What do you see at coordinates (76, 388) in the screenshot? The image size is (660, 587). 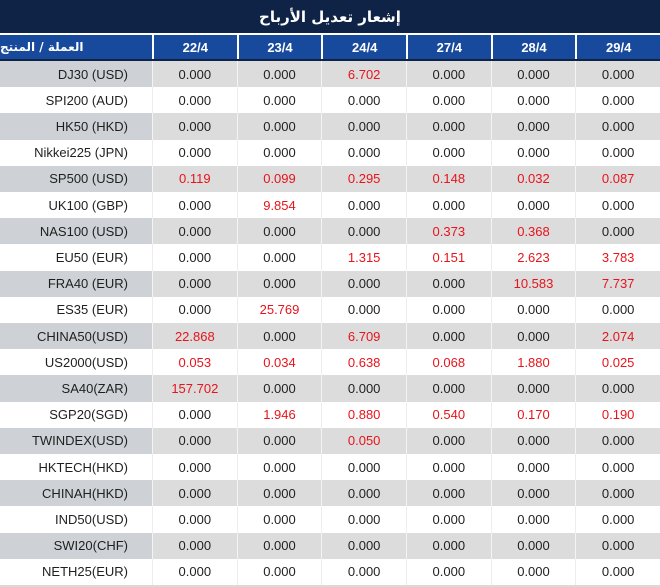 I see `product-label: SA40(ZAR)` at bounding box center [76, 388].